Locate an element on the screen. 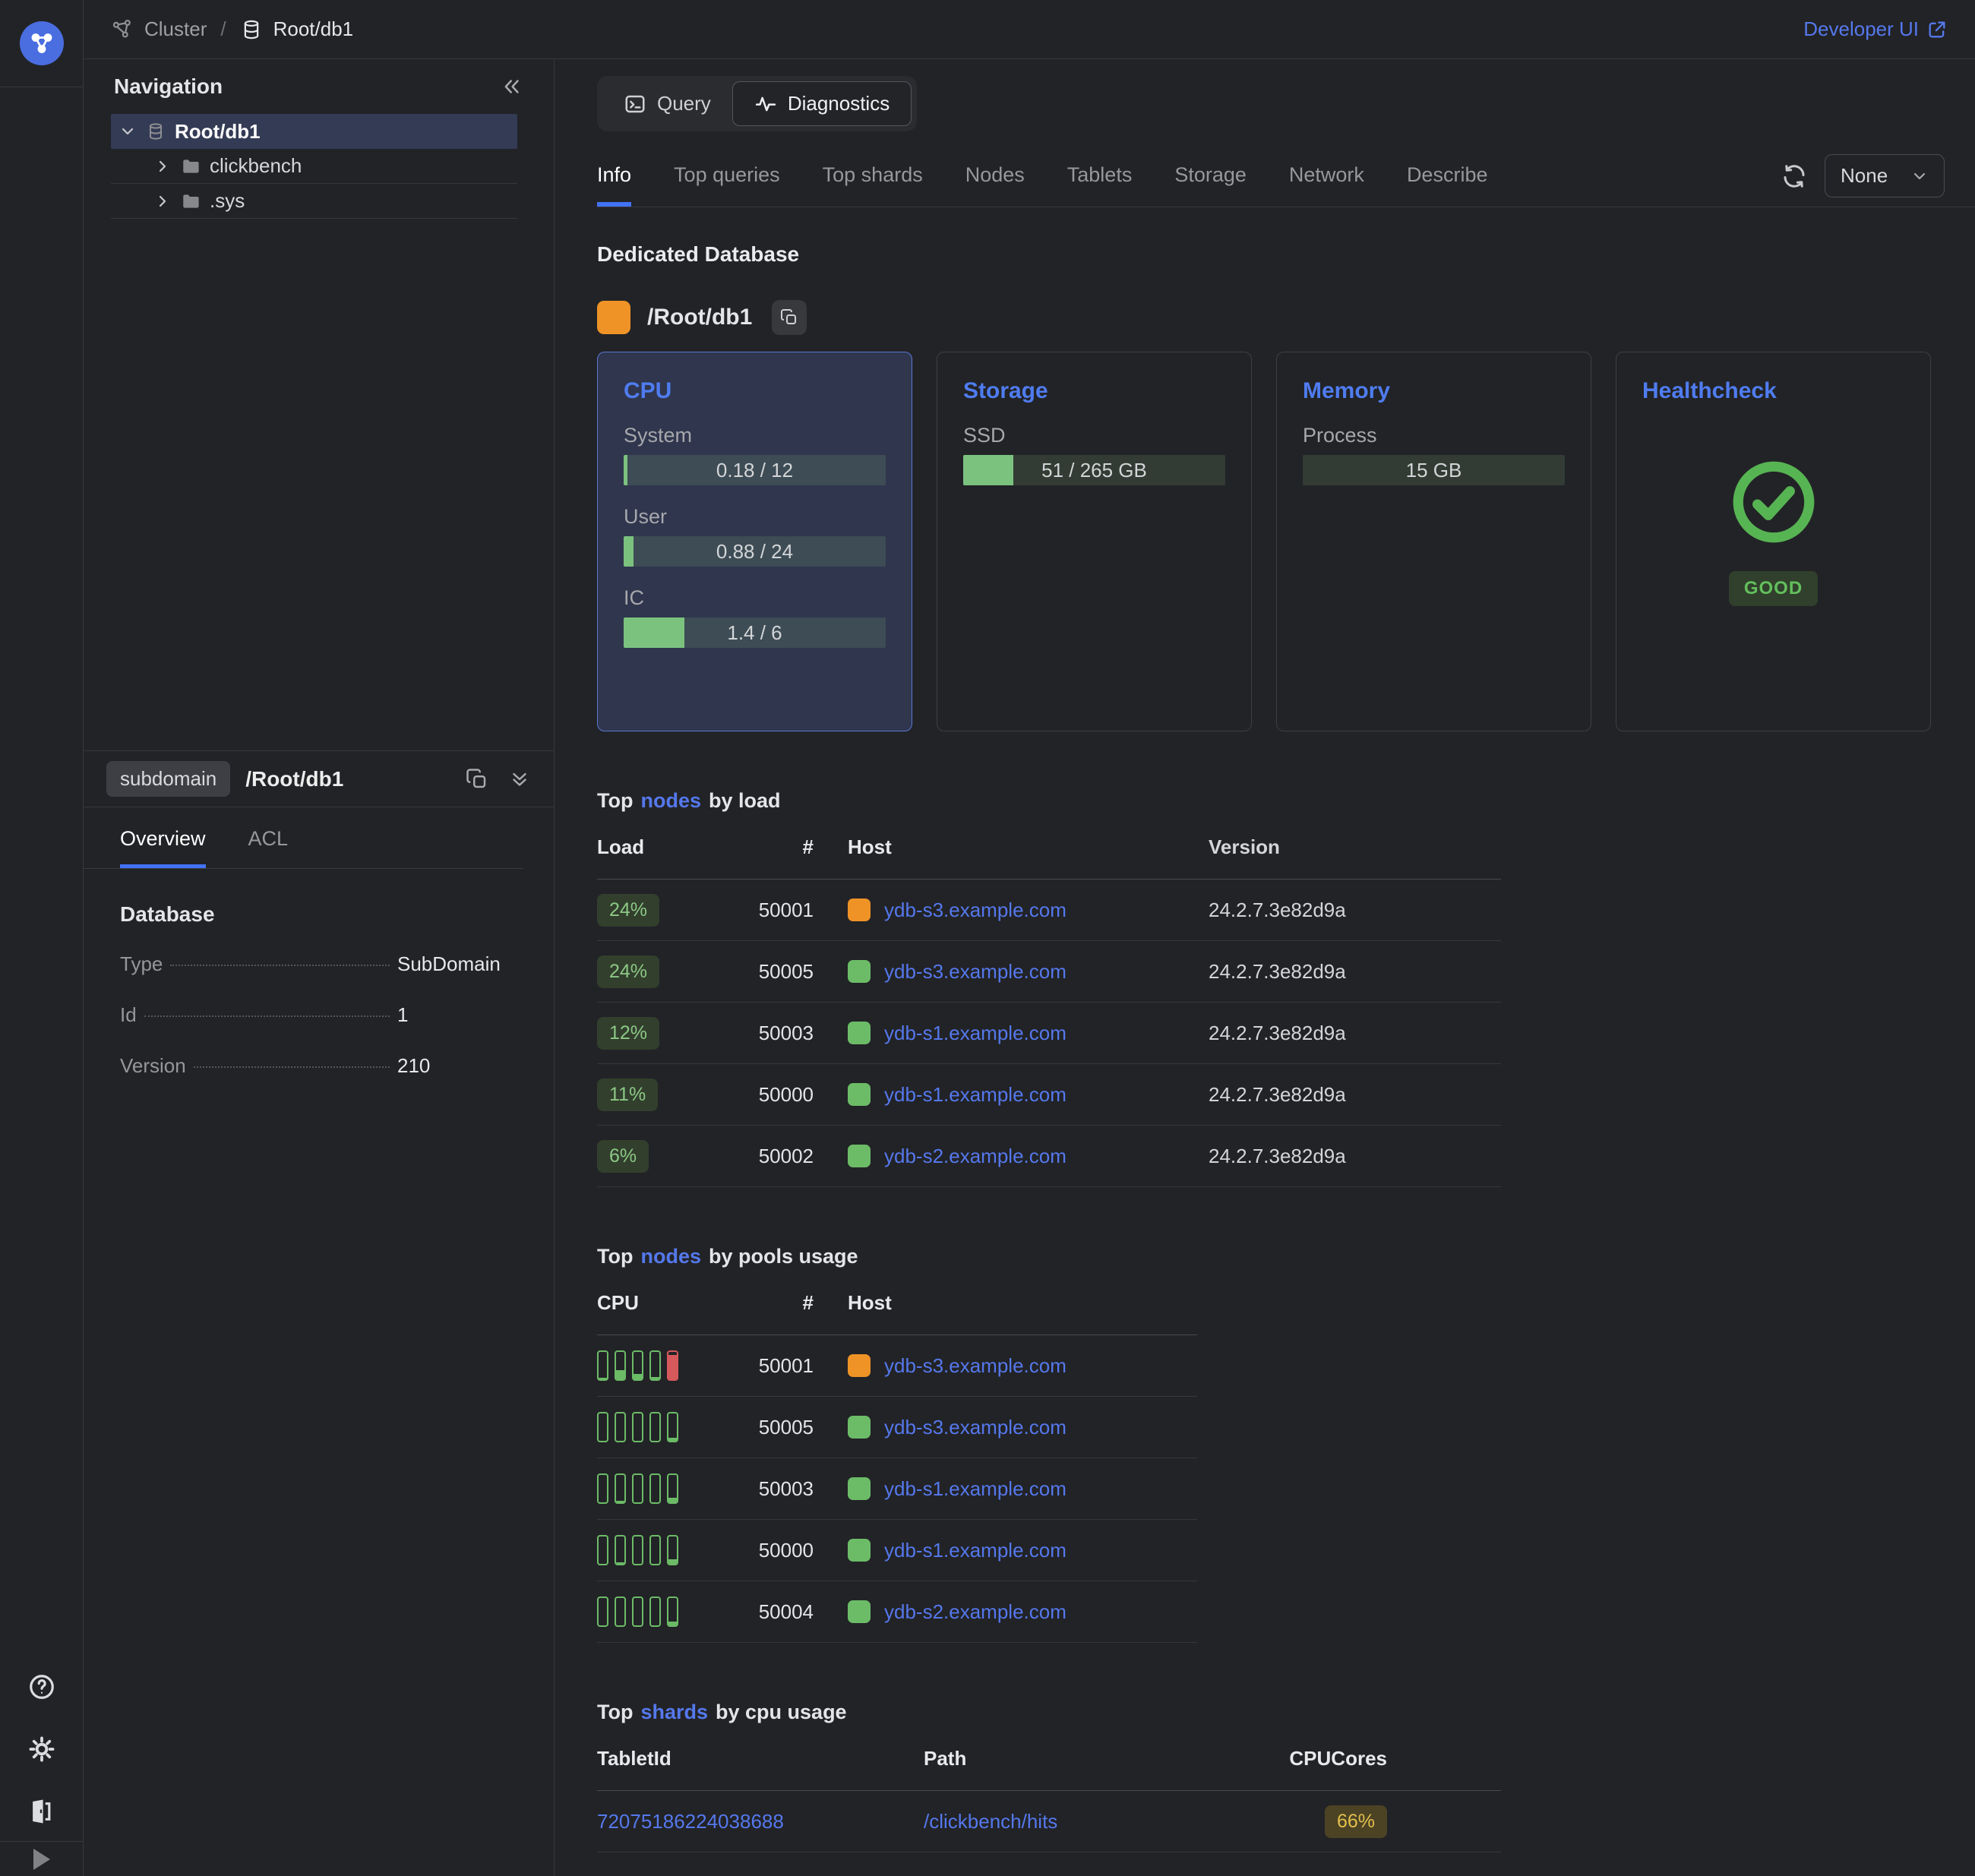 This screenshot has width=1975, height=1876. tab-nodes: Nodes is located at coordinates (995, 174).